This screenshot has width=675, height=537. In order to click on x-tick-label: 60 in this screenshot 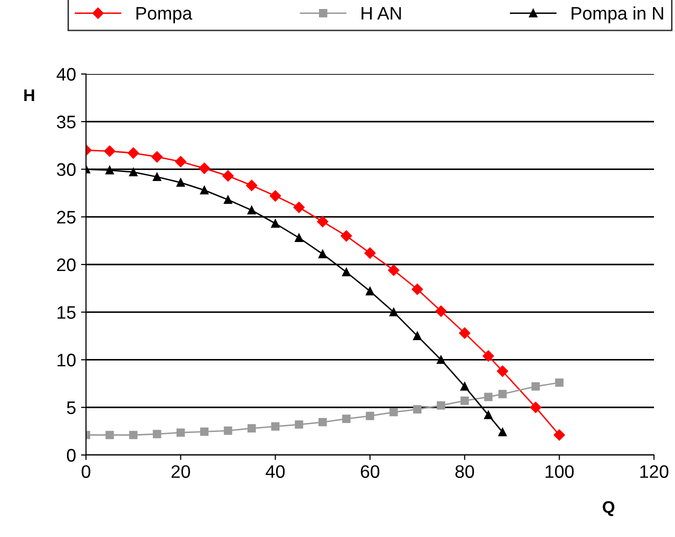, I will do `click(370, 471)`.